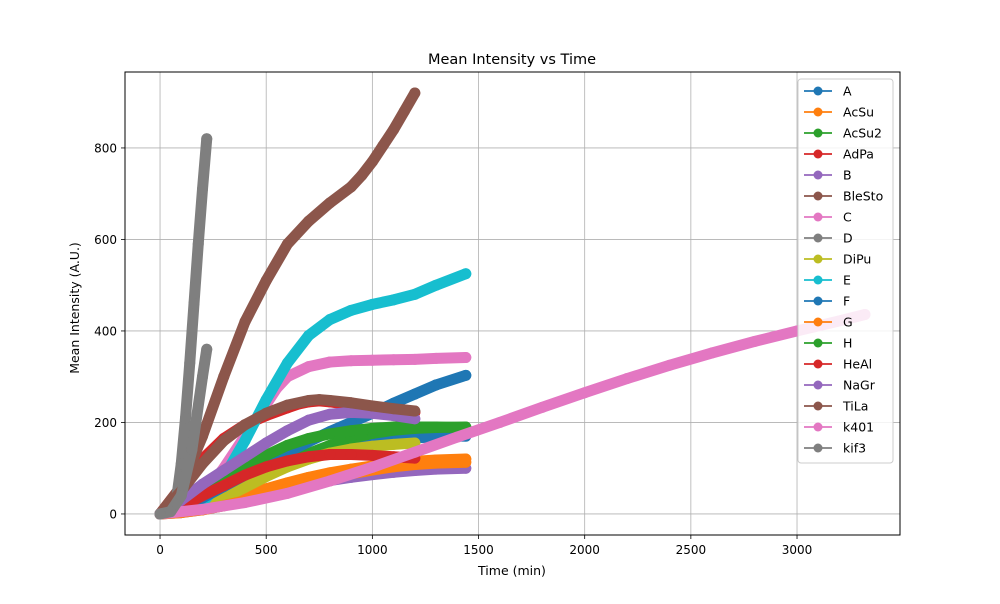 The image size is (1000, 604). I want to click on legend-label: A, so click(847, 91).